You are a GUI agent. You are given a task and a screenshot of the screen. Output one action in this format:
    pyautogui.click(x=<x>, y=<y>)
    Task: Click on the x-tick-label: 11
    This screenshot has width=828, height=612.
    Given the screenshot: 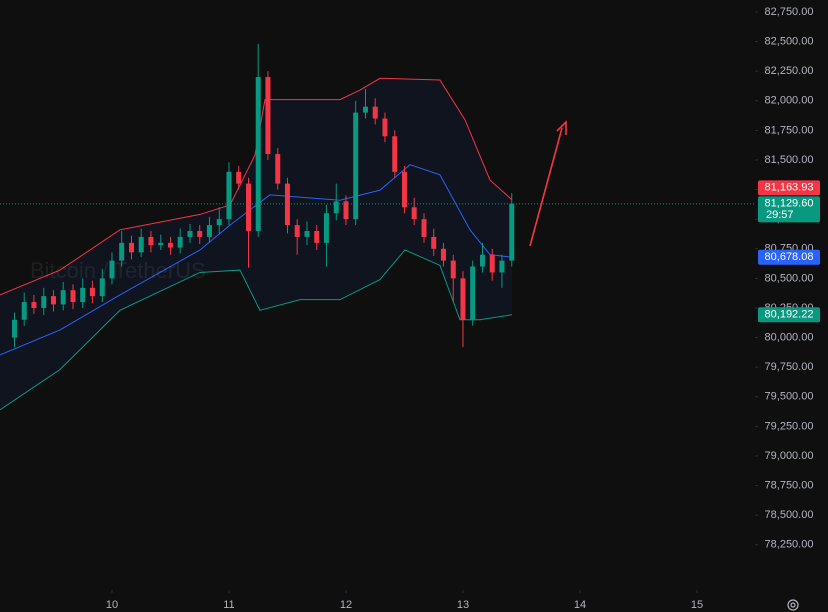 What is the action you would take?
    pyautogui.click(x=228, y=605)
    